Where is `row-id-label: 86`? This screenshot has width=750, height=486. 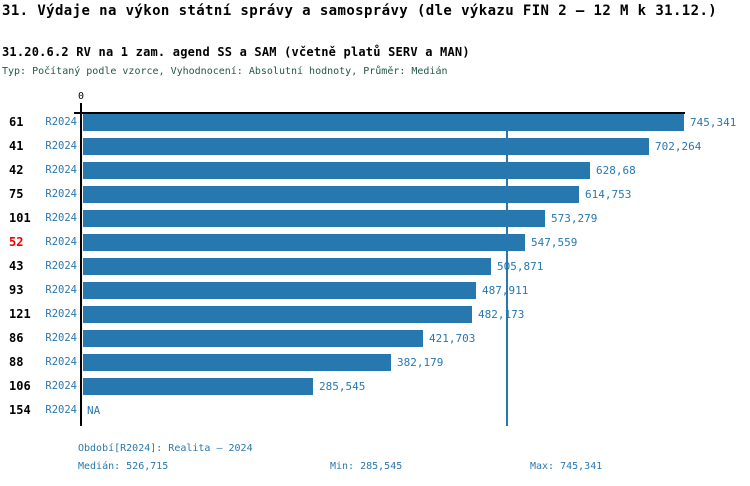 row-id-label: 86 is located at coordinates (16, 338).